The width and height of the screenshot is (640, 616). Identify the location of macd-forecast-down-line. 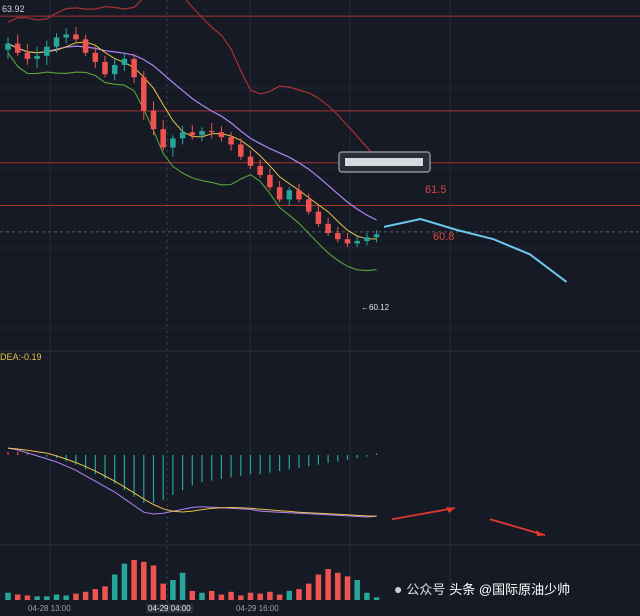
(517, 527).